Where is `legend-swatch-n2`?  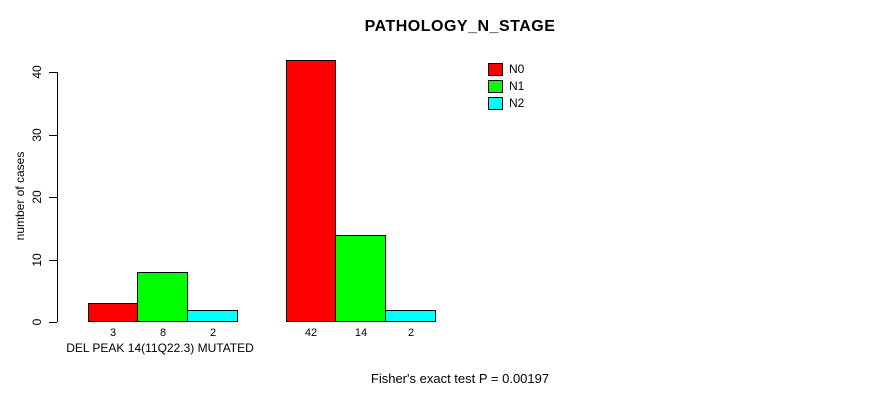 legend-swatch-n2 is located at coordinates (495, 103).